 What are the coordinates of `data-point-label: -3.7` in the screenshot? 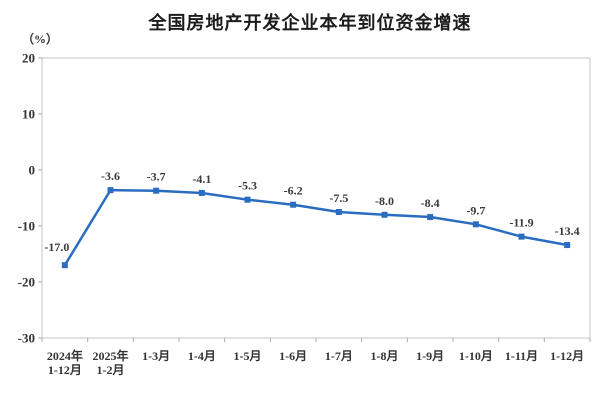 It's located at (156, 177).